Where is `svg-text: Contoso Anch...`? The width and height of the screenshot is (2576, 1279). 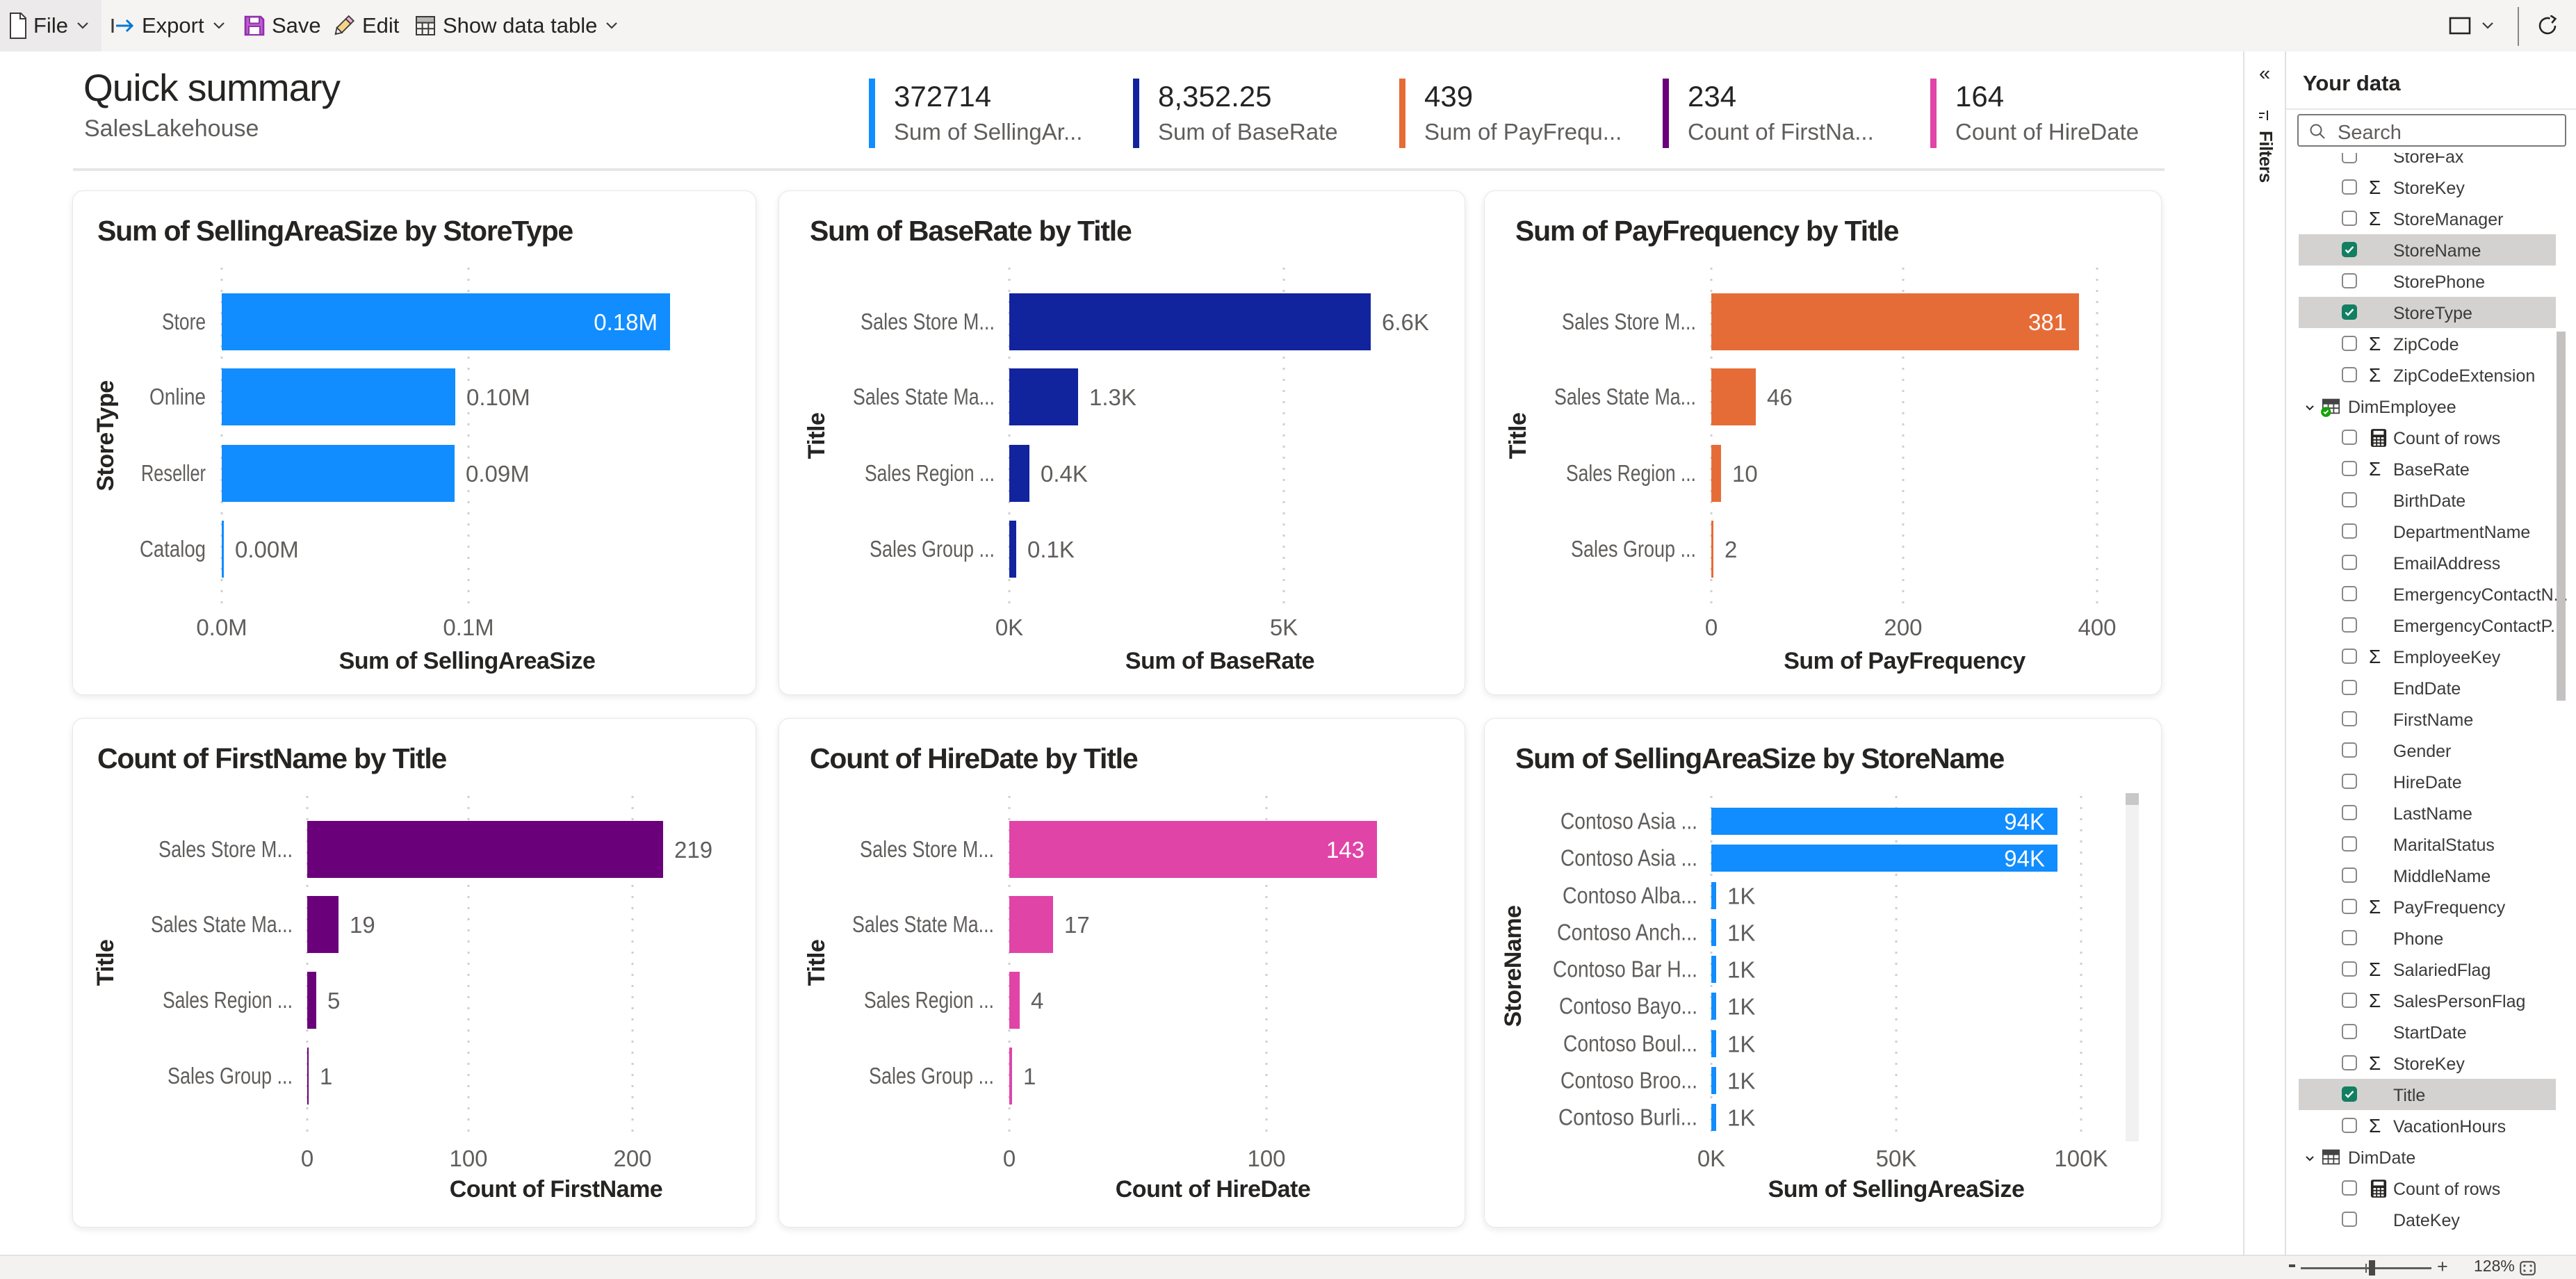
svg-text: Contoso Anch... is located at coordinates (1627, 932).